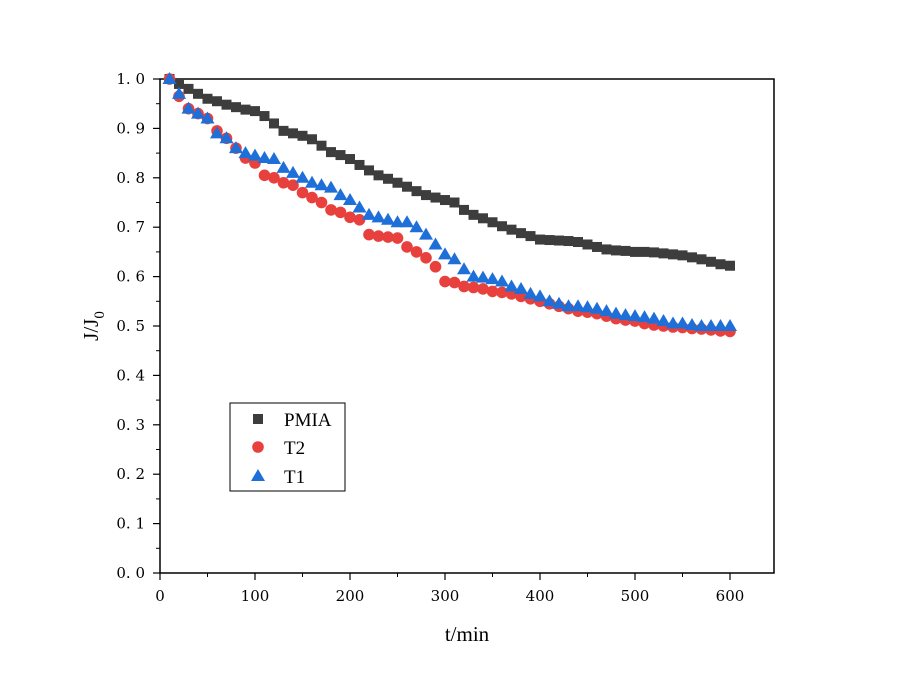 This screenshot has width=900, height=688. I want to click on x-tick-label: 500, so click(635, 596).